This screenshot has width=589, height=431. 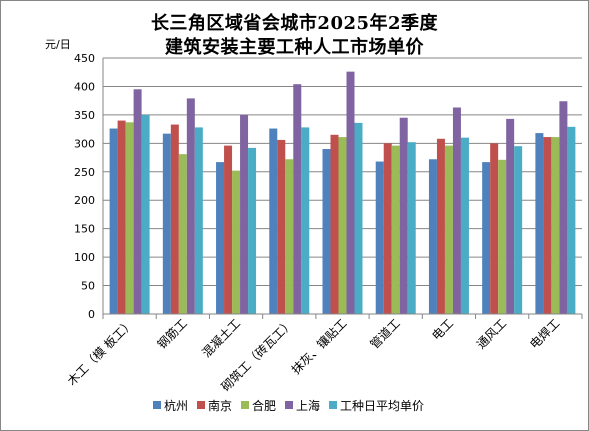 What do you see at coordinates (220, 405) in the screenshot?
I see `legend-label: 南京` at bounding box center [220, 405].